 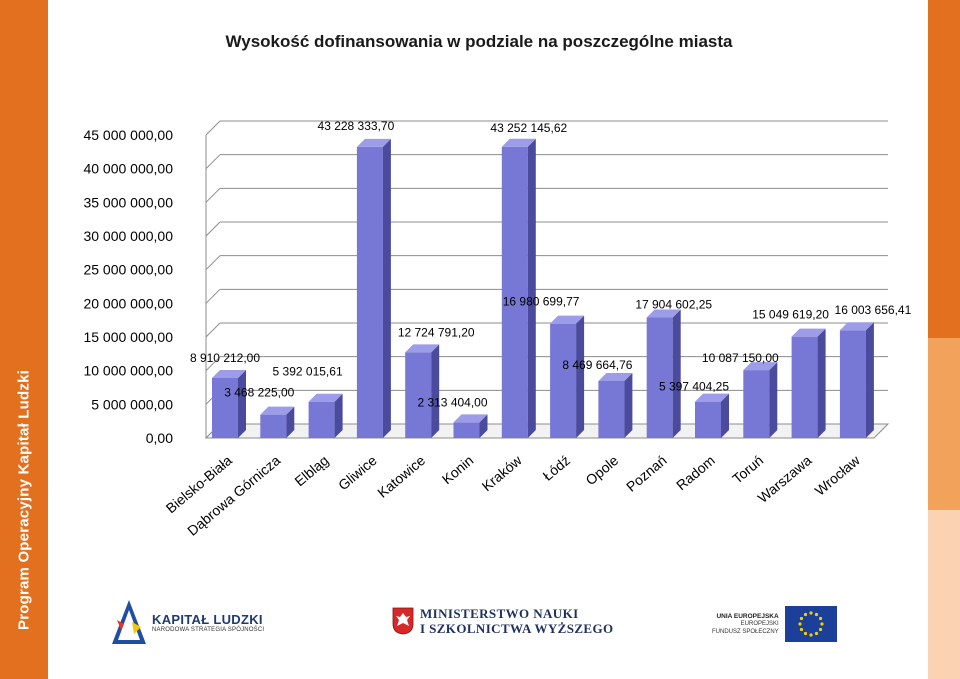 I want to click on chart-floor, so click(x=547, y=431).